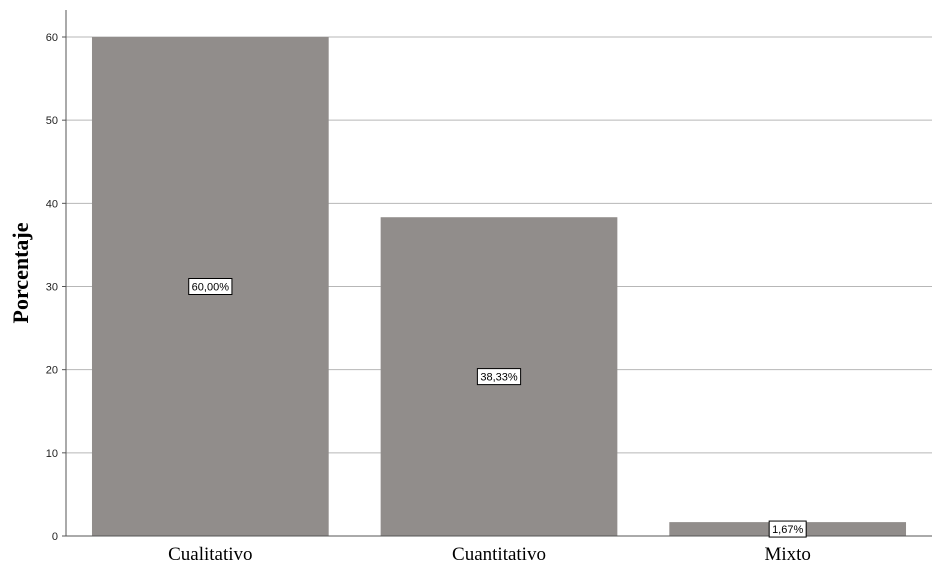  What do you see at coordinates (499, 554) in the screenshot?
I see `x-category-label: Cuantitativo` at bounding box center [499, 554].